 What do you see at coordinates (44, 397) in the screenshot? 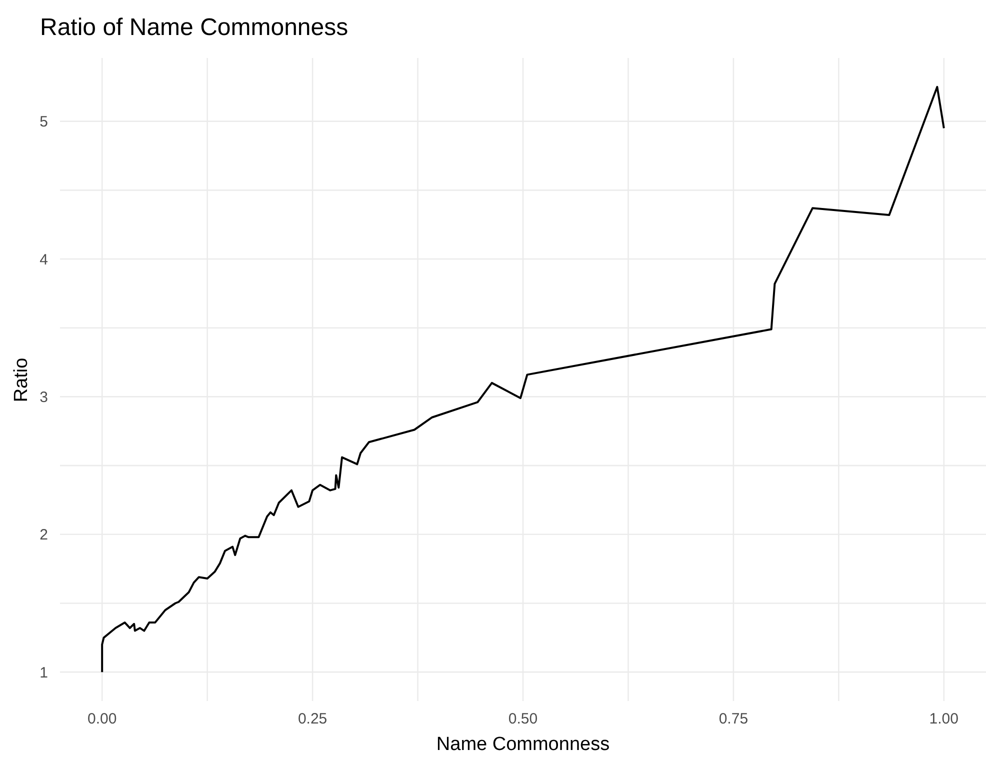
I see `y-tick-label: 3` at bounding box center [44, 397].